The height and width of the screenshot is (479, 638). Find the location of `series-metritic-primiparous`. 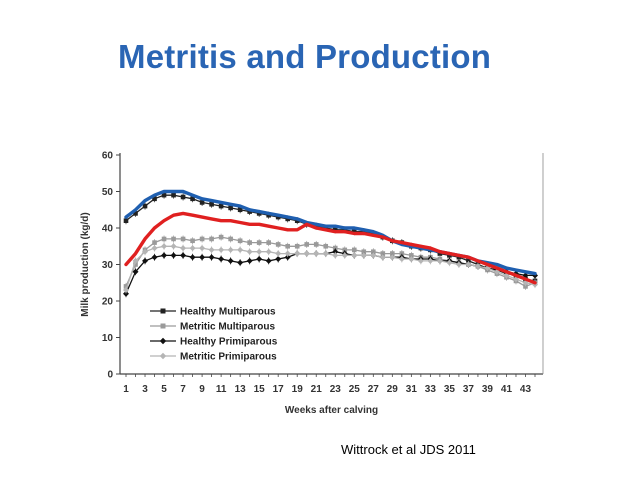

series-metritic-primiparous is located at coordinates (330, 268).